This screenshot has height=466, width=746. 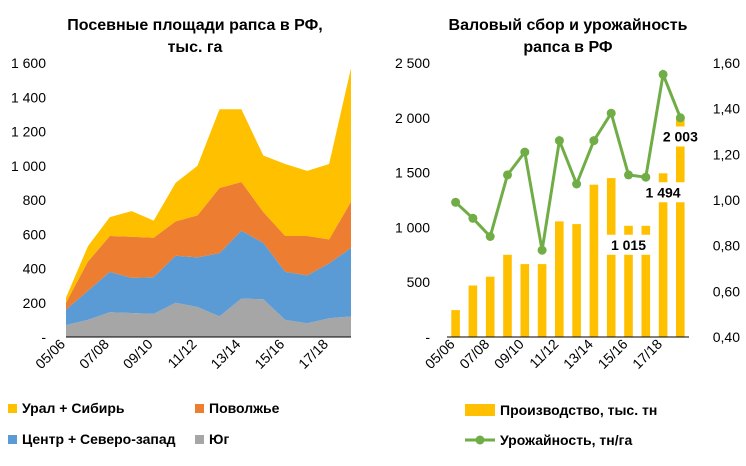 I want to click on right-y-tick-label: 1,00, so click(x=726, y=200).